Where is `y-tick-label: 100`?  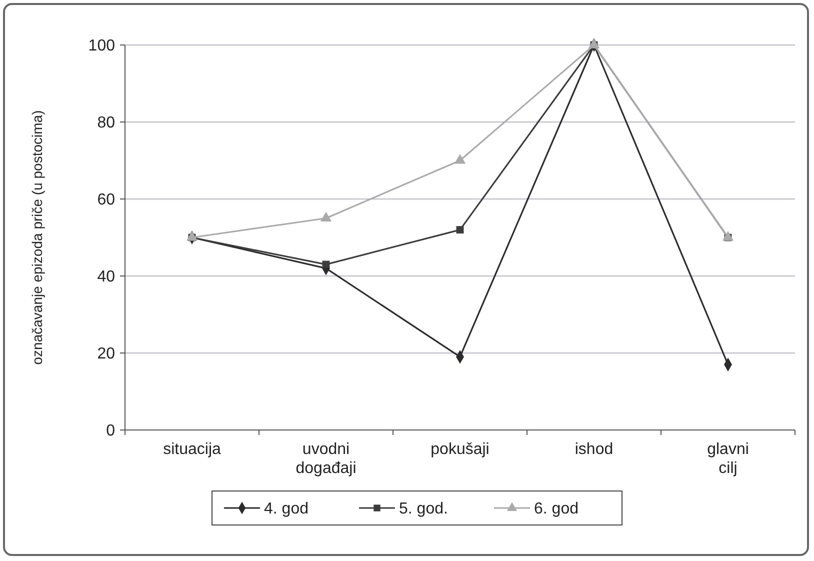
y-tick-label: 100 is located at coordinates (102, 46).